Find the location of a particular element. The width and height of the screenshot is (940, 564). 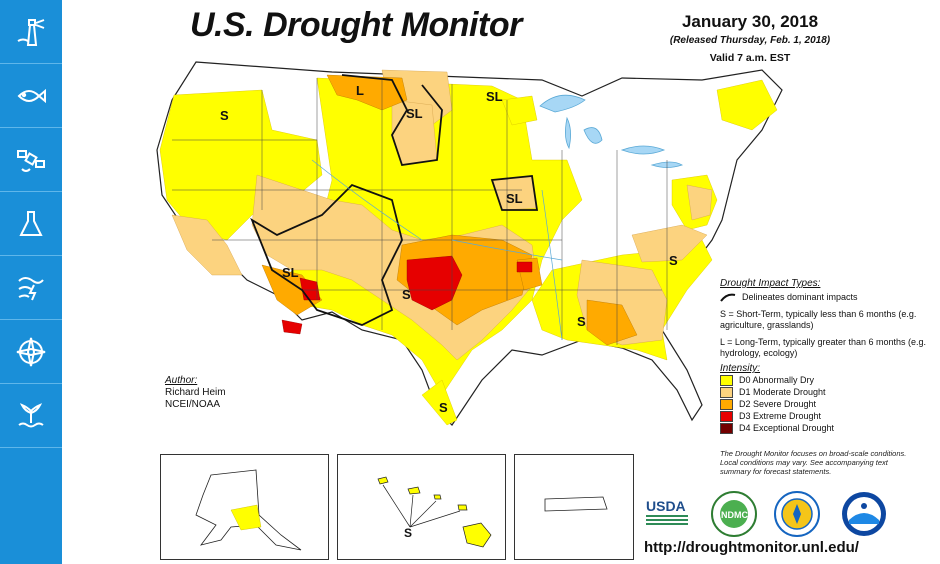

map-title: U.S. Drought Monitor is located at coordinates (356, 25).